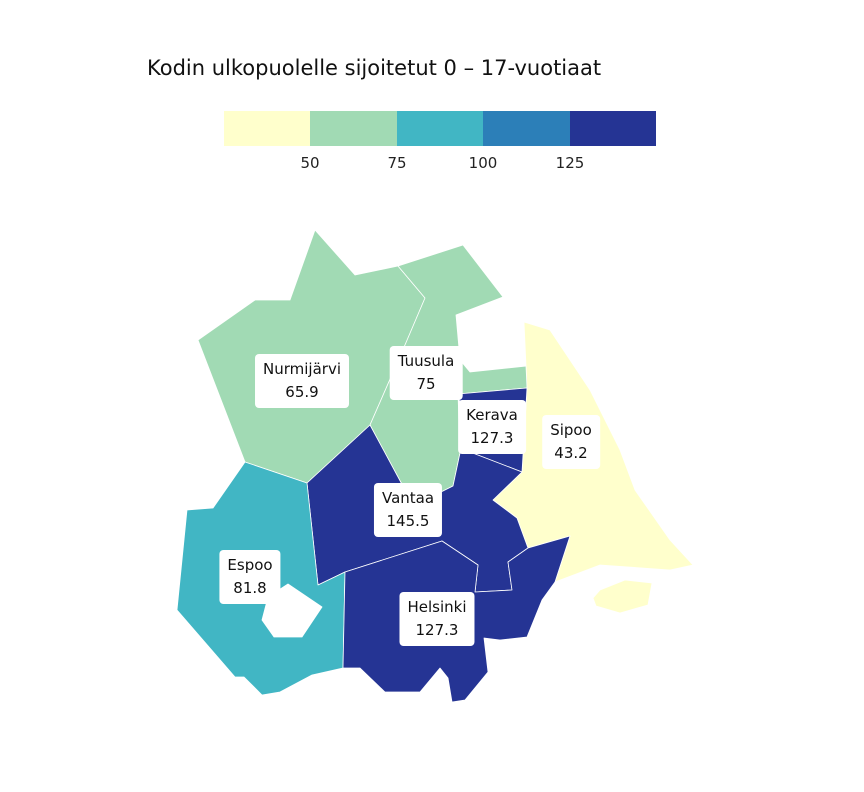 The height and width of the screenshot is (792, 864). I want to click on legend-ticks: 50 75 100 125, so click(440, 165).